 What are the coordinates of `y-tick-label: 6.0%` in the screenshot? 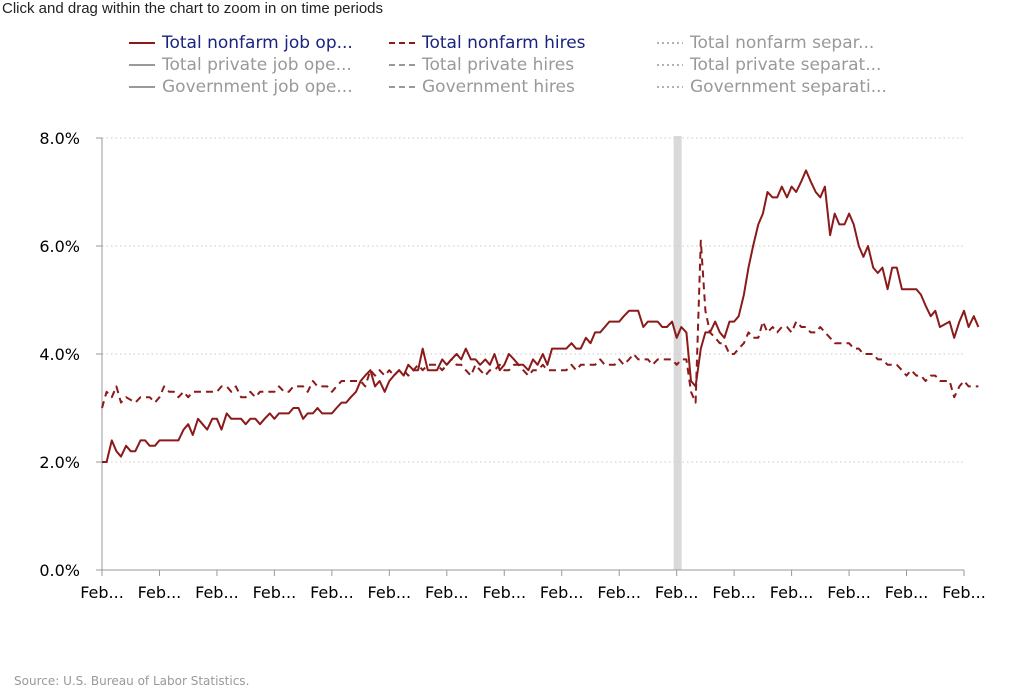 It's located at (59, 246).